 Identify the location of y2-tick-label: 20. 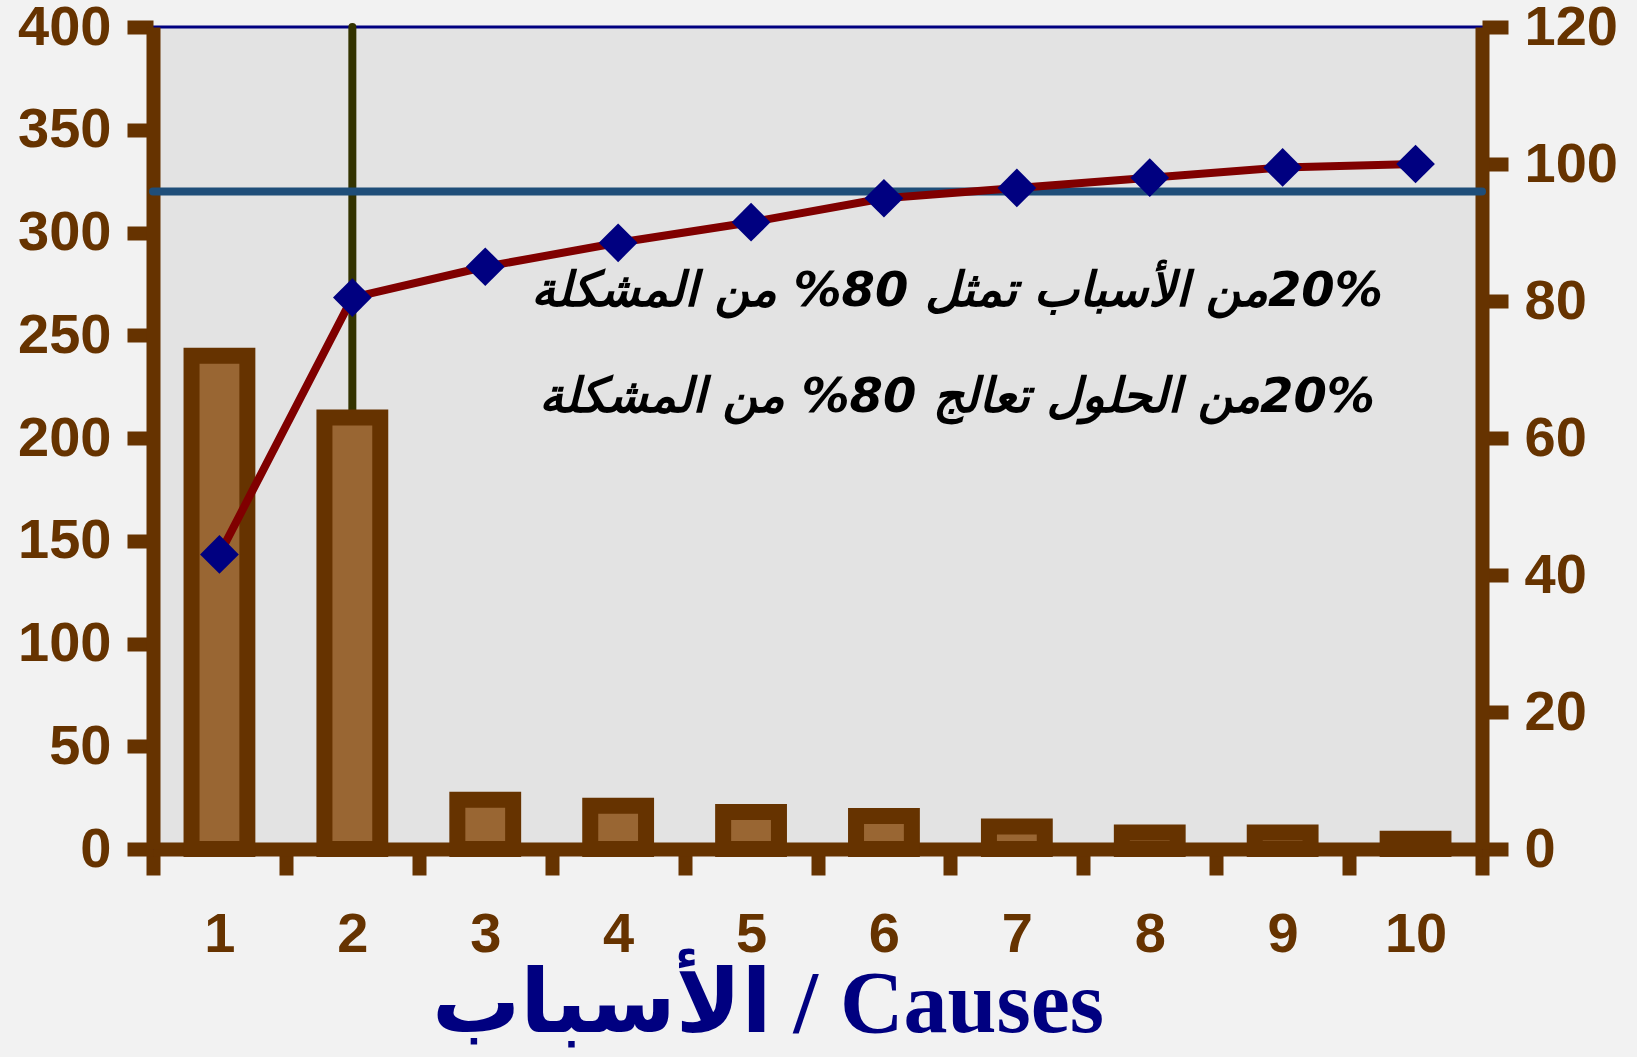
(1555, 710).